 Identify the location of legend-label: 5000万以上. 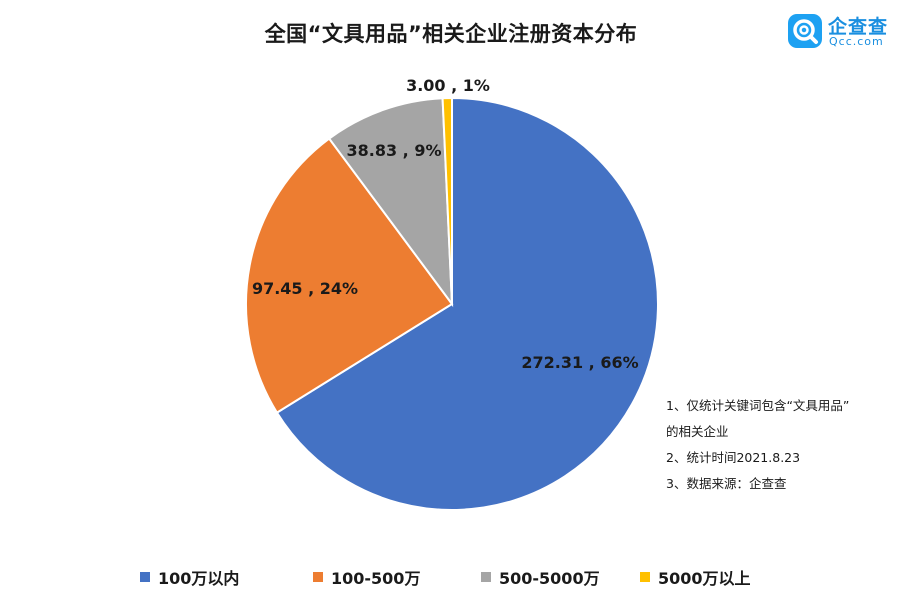
(704, 578).